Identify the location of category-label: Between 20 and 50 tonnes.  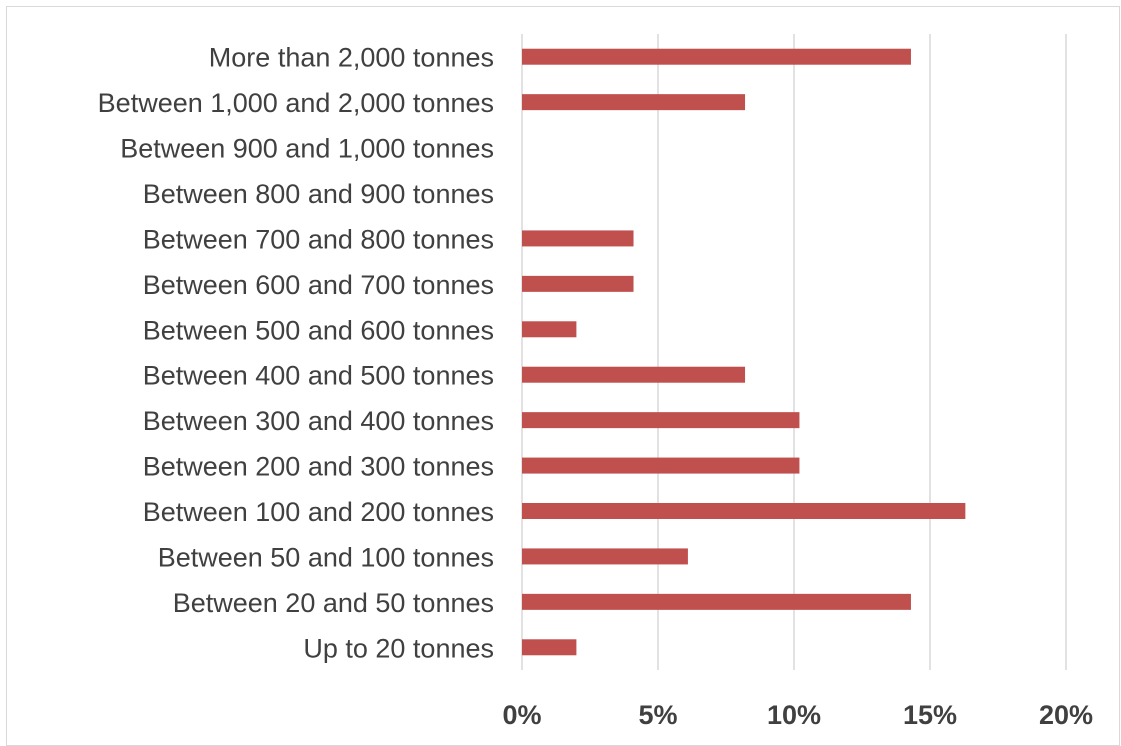
(333, 603).